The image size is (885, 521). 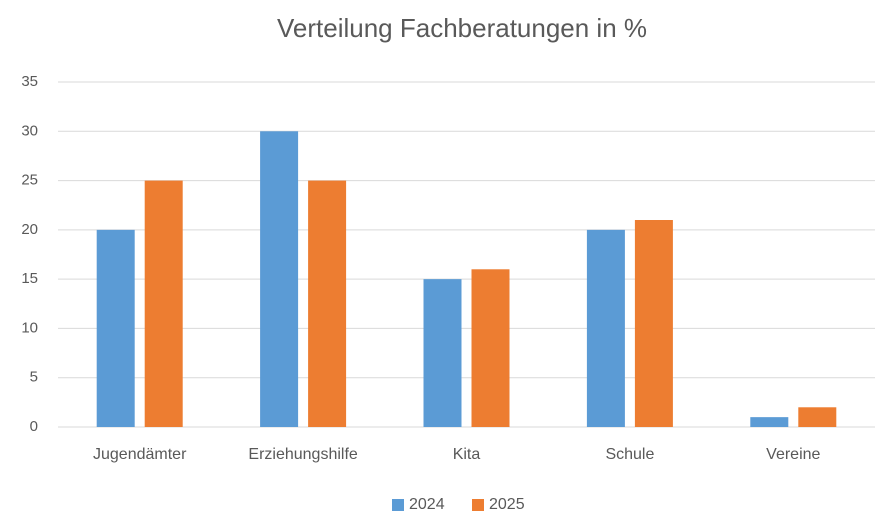 I want to click on x-tick-label: Jugendämter, so click(x=140, y=454).